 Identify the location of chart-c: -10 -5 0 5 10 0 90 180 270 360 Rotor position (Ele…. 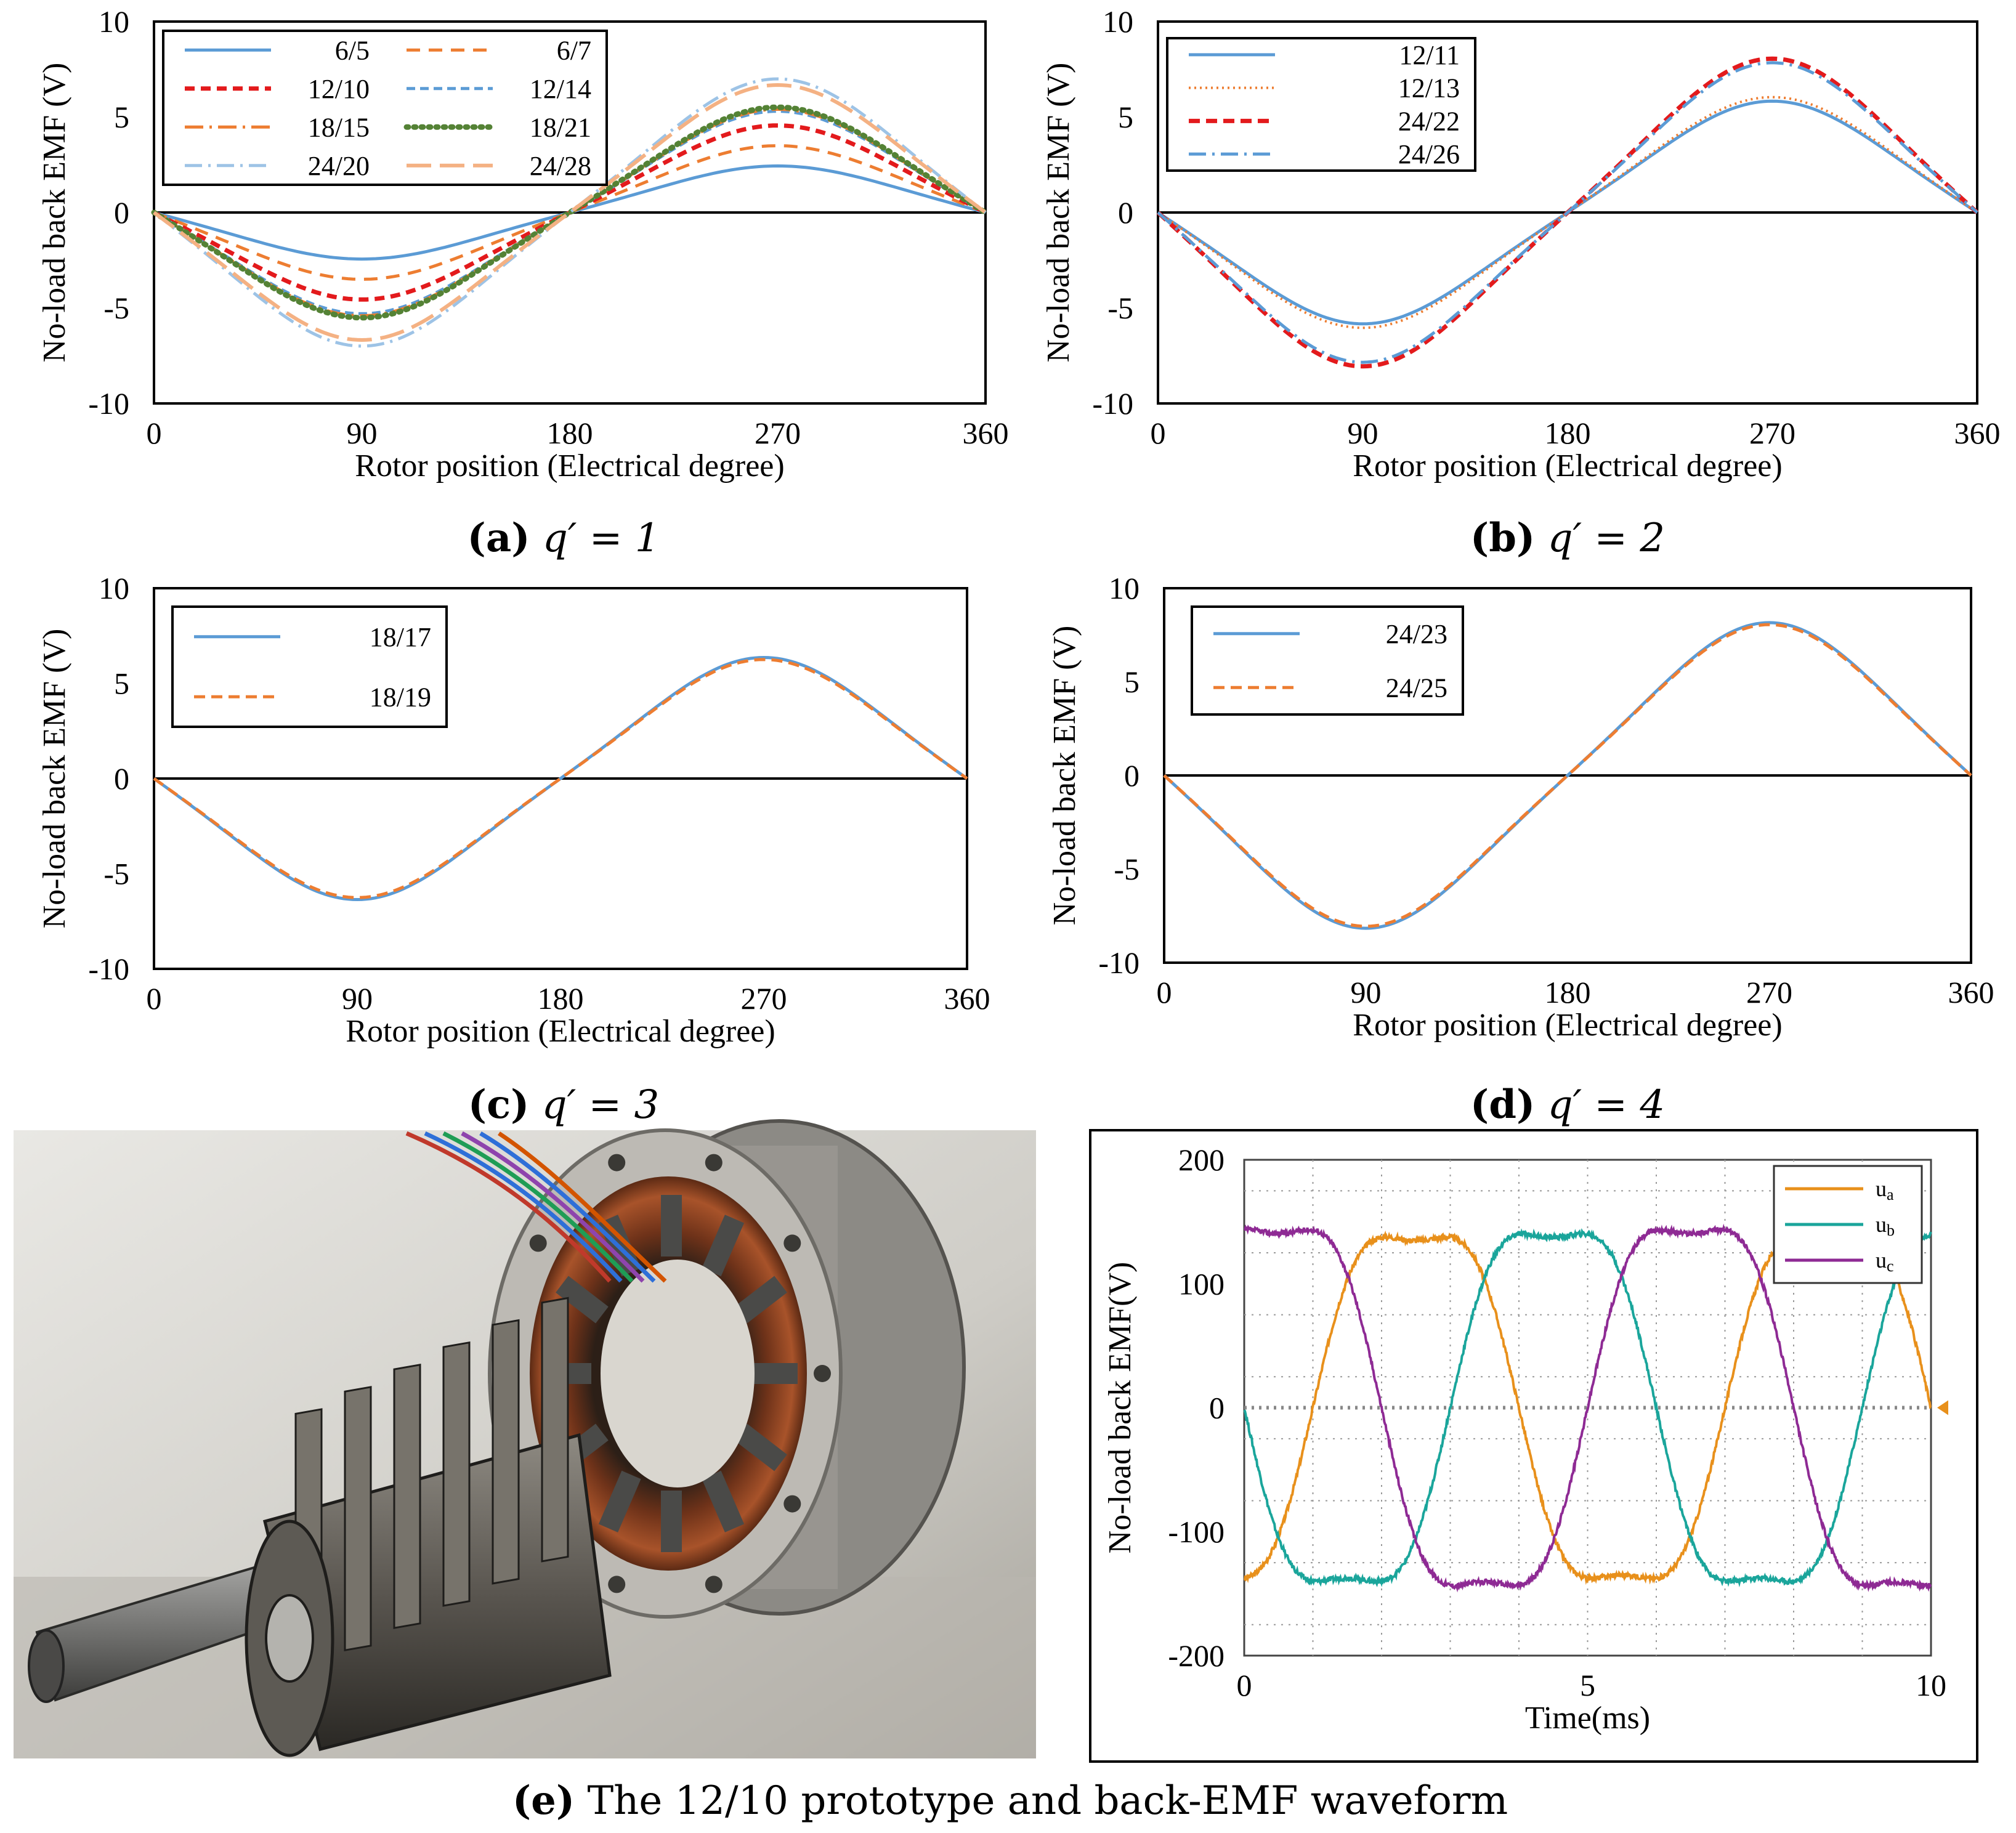
(513, 849).